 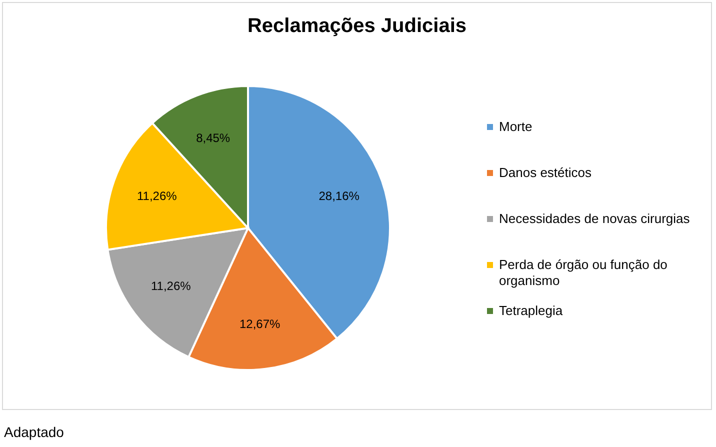 I want to click on legend-label: Tetraplegia, so click(x=531, y=311).